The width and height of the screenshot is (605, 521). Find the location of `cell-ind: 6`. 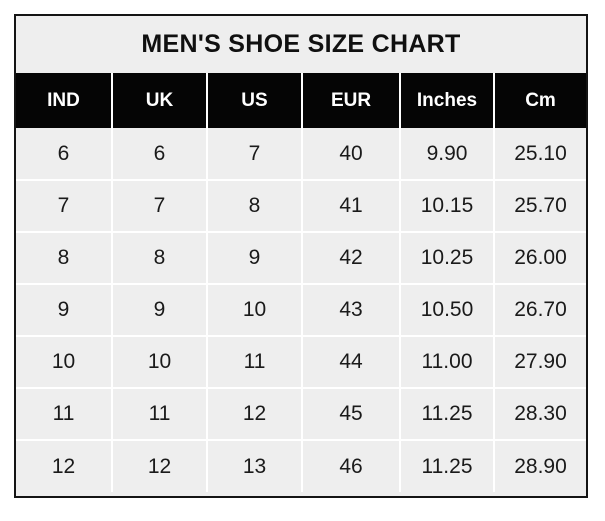

cell-ind: 6 is located at coordinates (64, 154).